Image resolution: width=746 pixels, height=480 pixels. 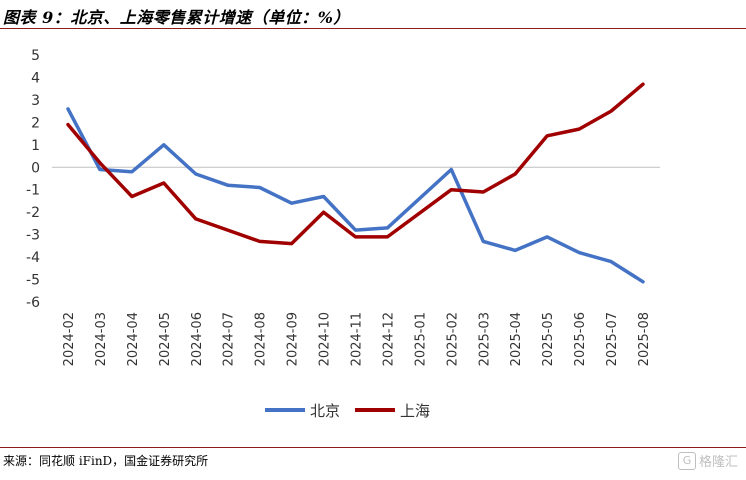 I want to click on watermark-text: 格隆汇, so click(x=718, y=462).